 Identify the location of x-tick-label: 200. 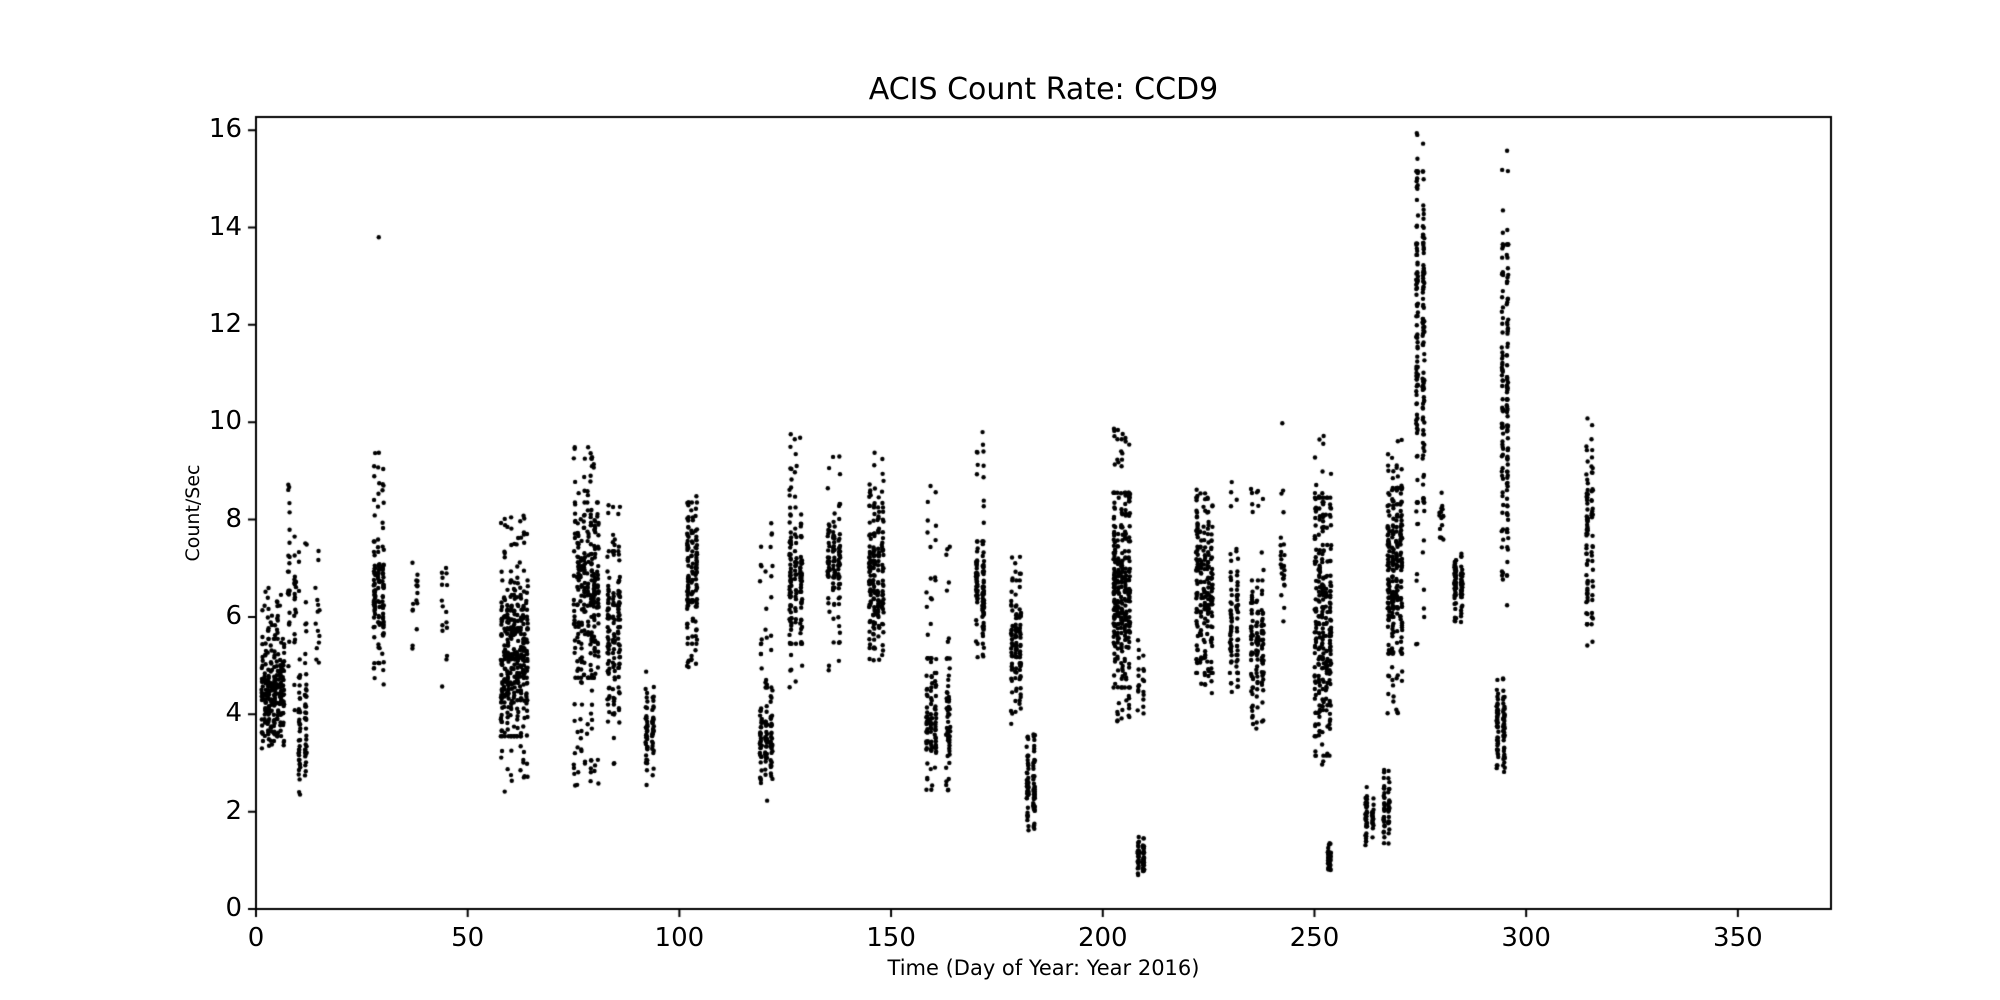
(1102, 938).